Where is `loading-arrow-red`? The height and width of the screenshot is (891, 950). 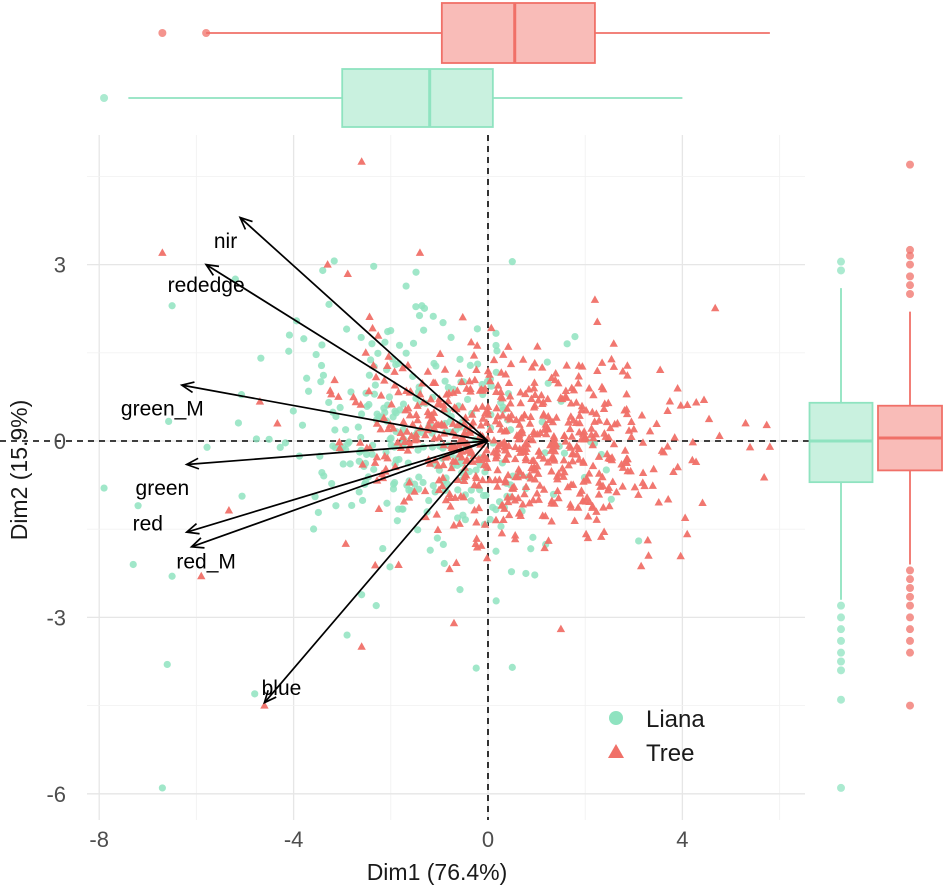 loading-arrow-red is located at coordinates (337, 486).